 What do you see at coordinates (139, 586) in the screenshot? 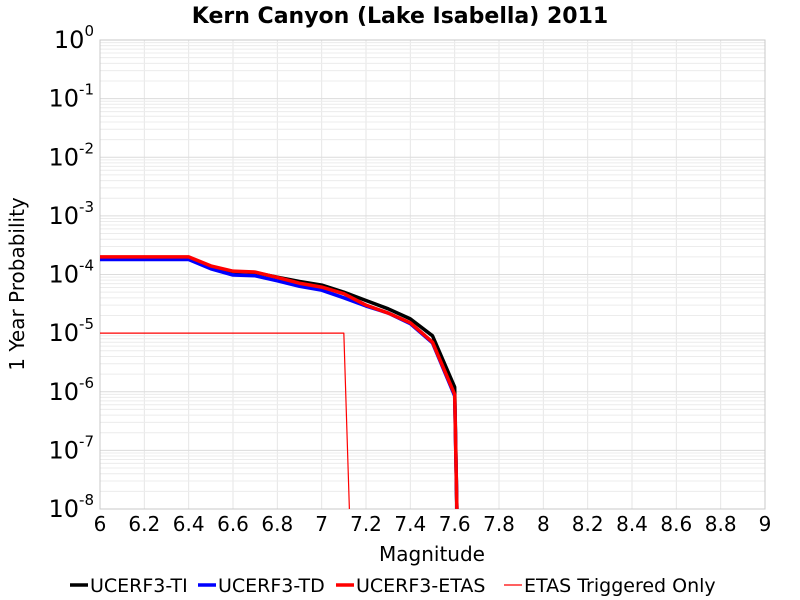
I see `legend-label: UCERF3-TI` at bounding box center [139, 586].